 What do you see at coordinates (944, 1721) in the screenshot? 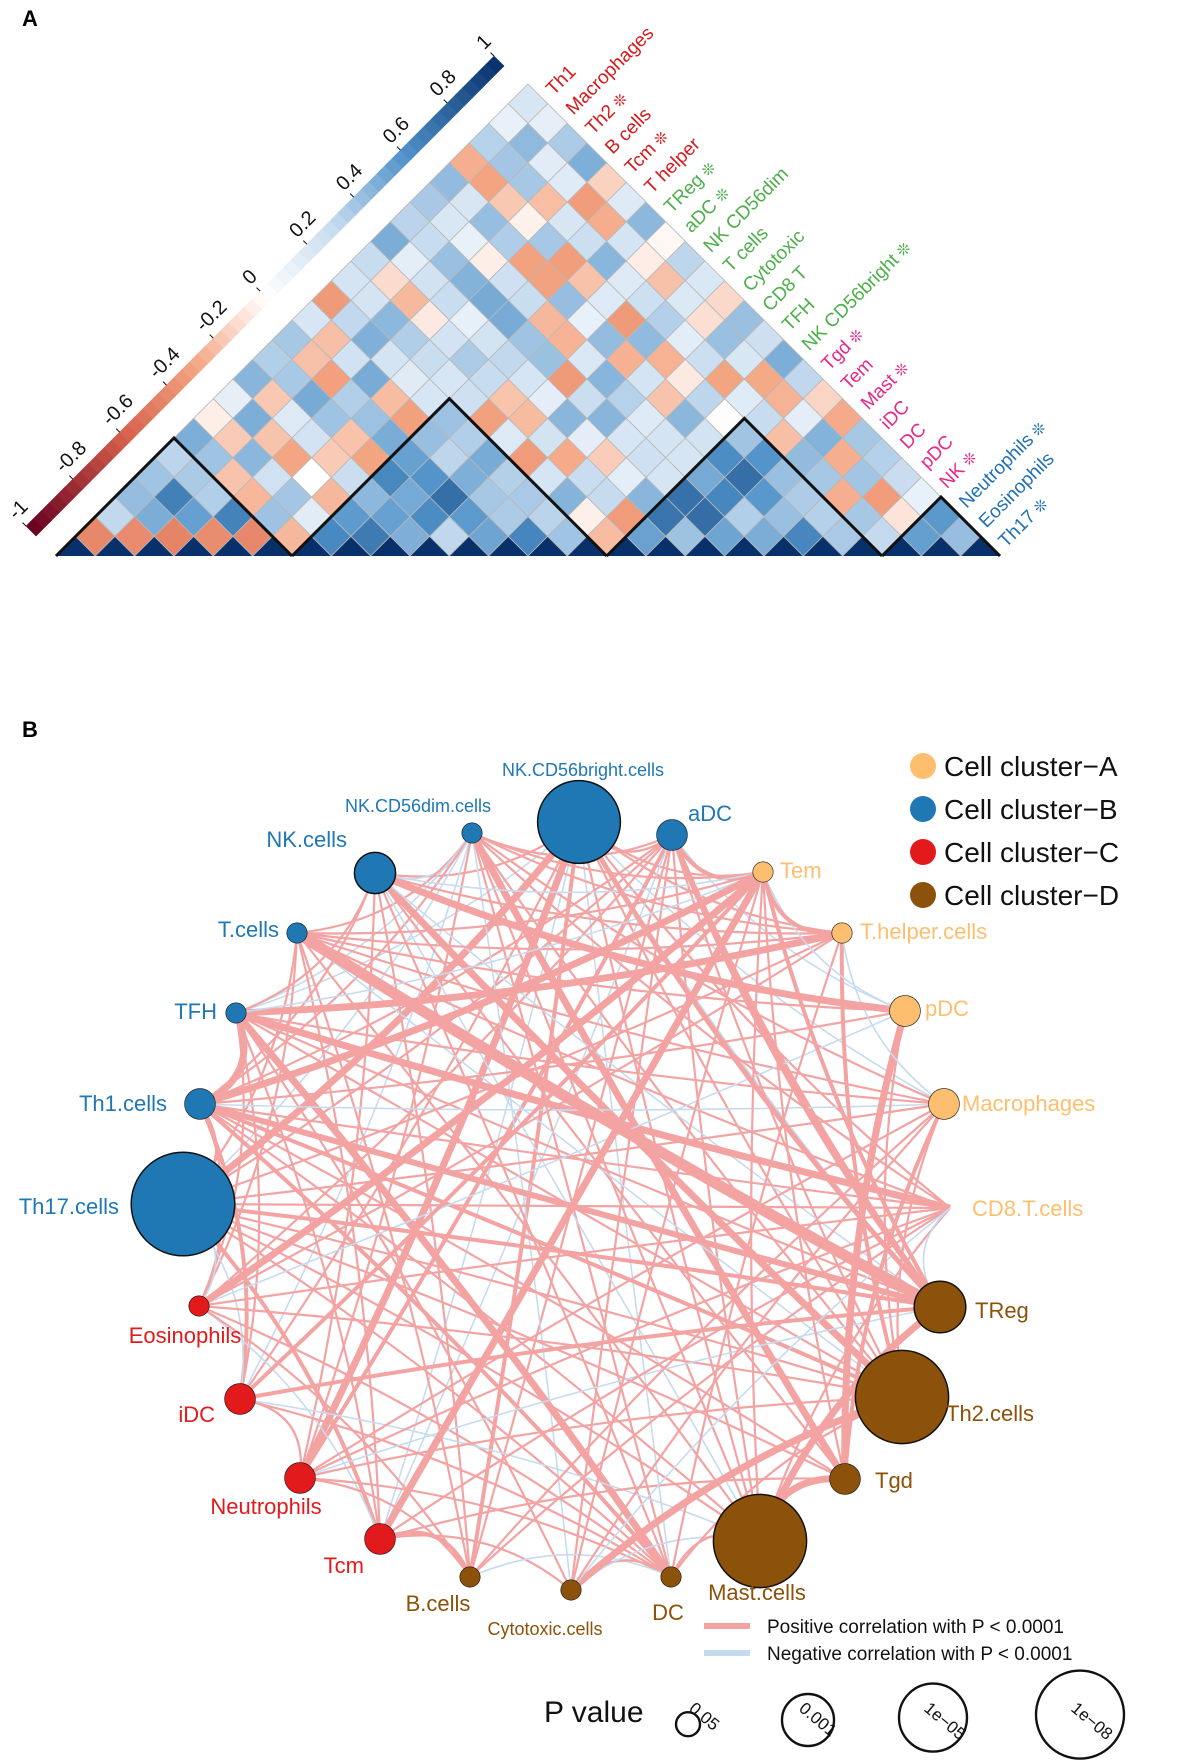
I see `pvalue-legend-label: 1e−05` at bounding box center [944, 1721].